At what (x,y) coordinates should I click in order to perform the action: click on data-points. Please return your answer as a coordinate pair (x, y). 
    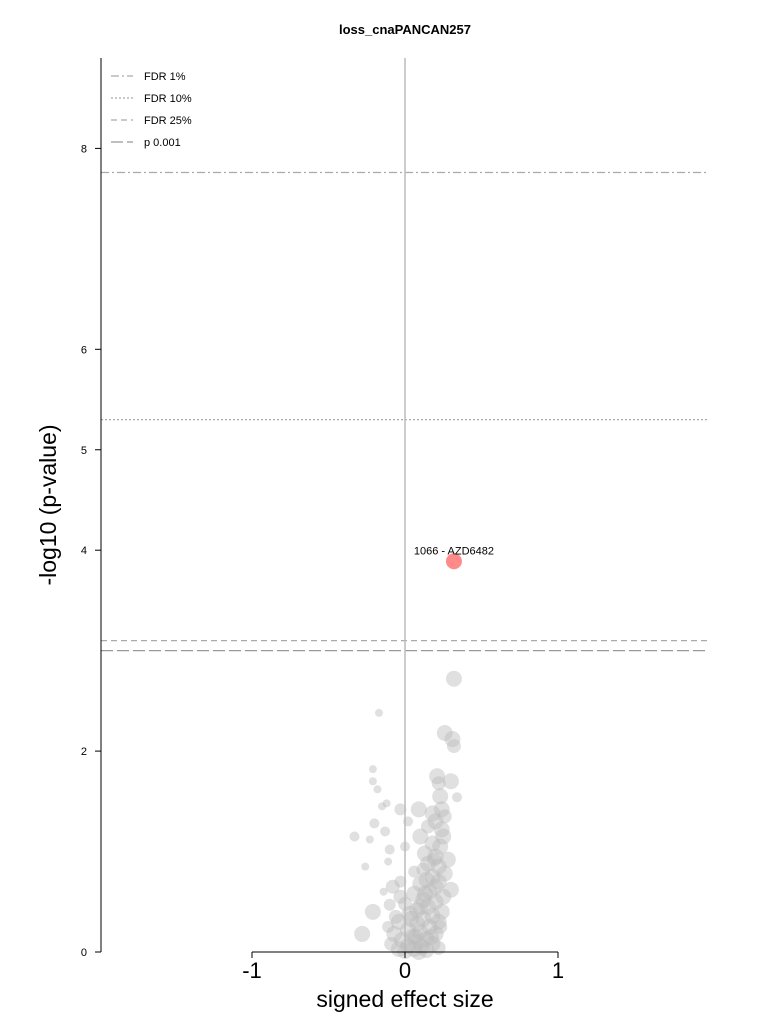
    Looking at the image, I should click on (406, 815).